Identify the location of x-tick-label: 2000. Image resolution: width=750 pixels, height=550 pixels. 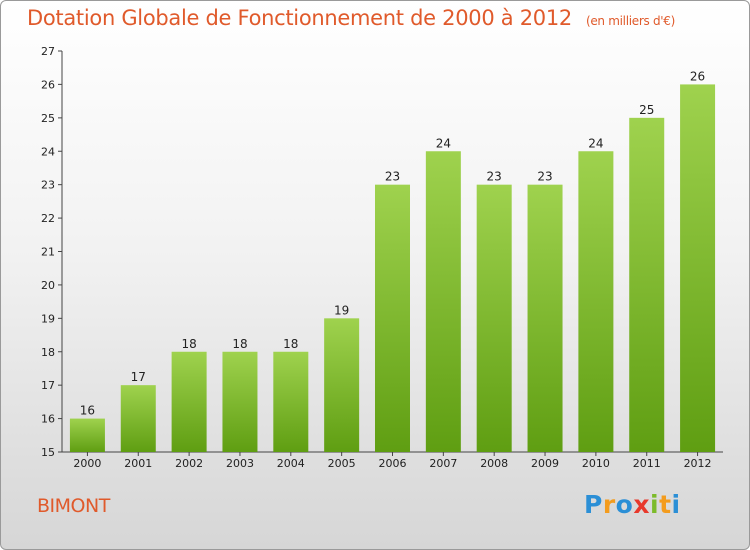
(87, 463).